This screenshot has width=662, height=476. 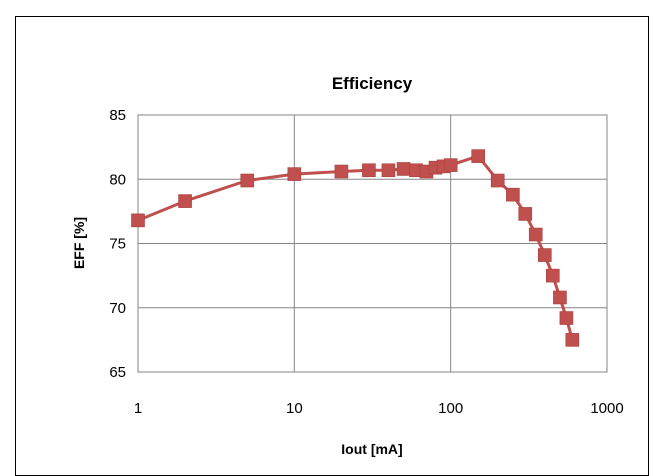 I want to click on y-tick-label: 75, so click(x=117, y=244).